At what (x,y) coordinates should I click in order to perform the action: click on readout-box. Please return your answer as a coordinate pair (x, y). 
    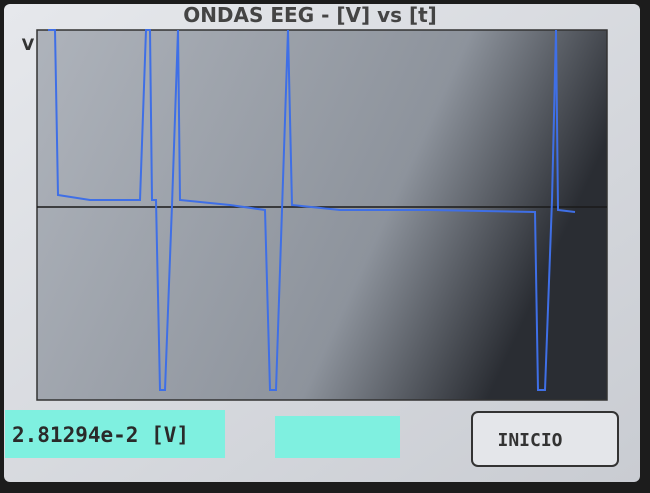
    Looking at the image, I should click on (115, 434).